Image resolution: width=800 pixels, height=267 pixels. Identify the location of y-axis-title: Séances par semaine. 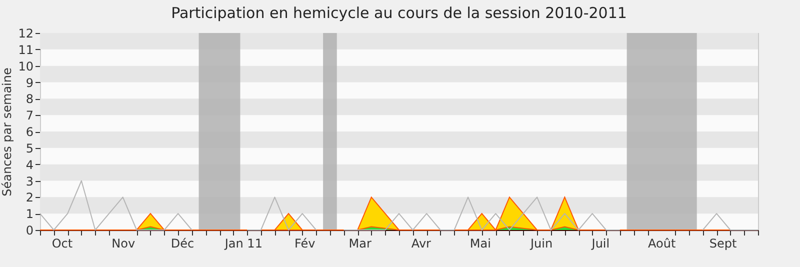
(7, 132).